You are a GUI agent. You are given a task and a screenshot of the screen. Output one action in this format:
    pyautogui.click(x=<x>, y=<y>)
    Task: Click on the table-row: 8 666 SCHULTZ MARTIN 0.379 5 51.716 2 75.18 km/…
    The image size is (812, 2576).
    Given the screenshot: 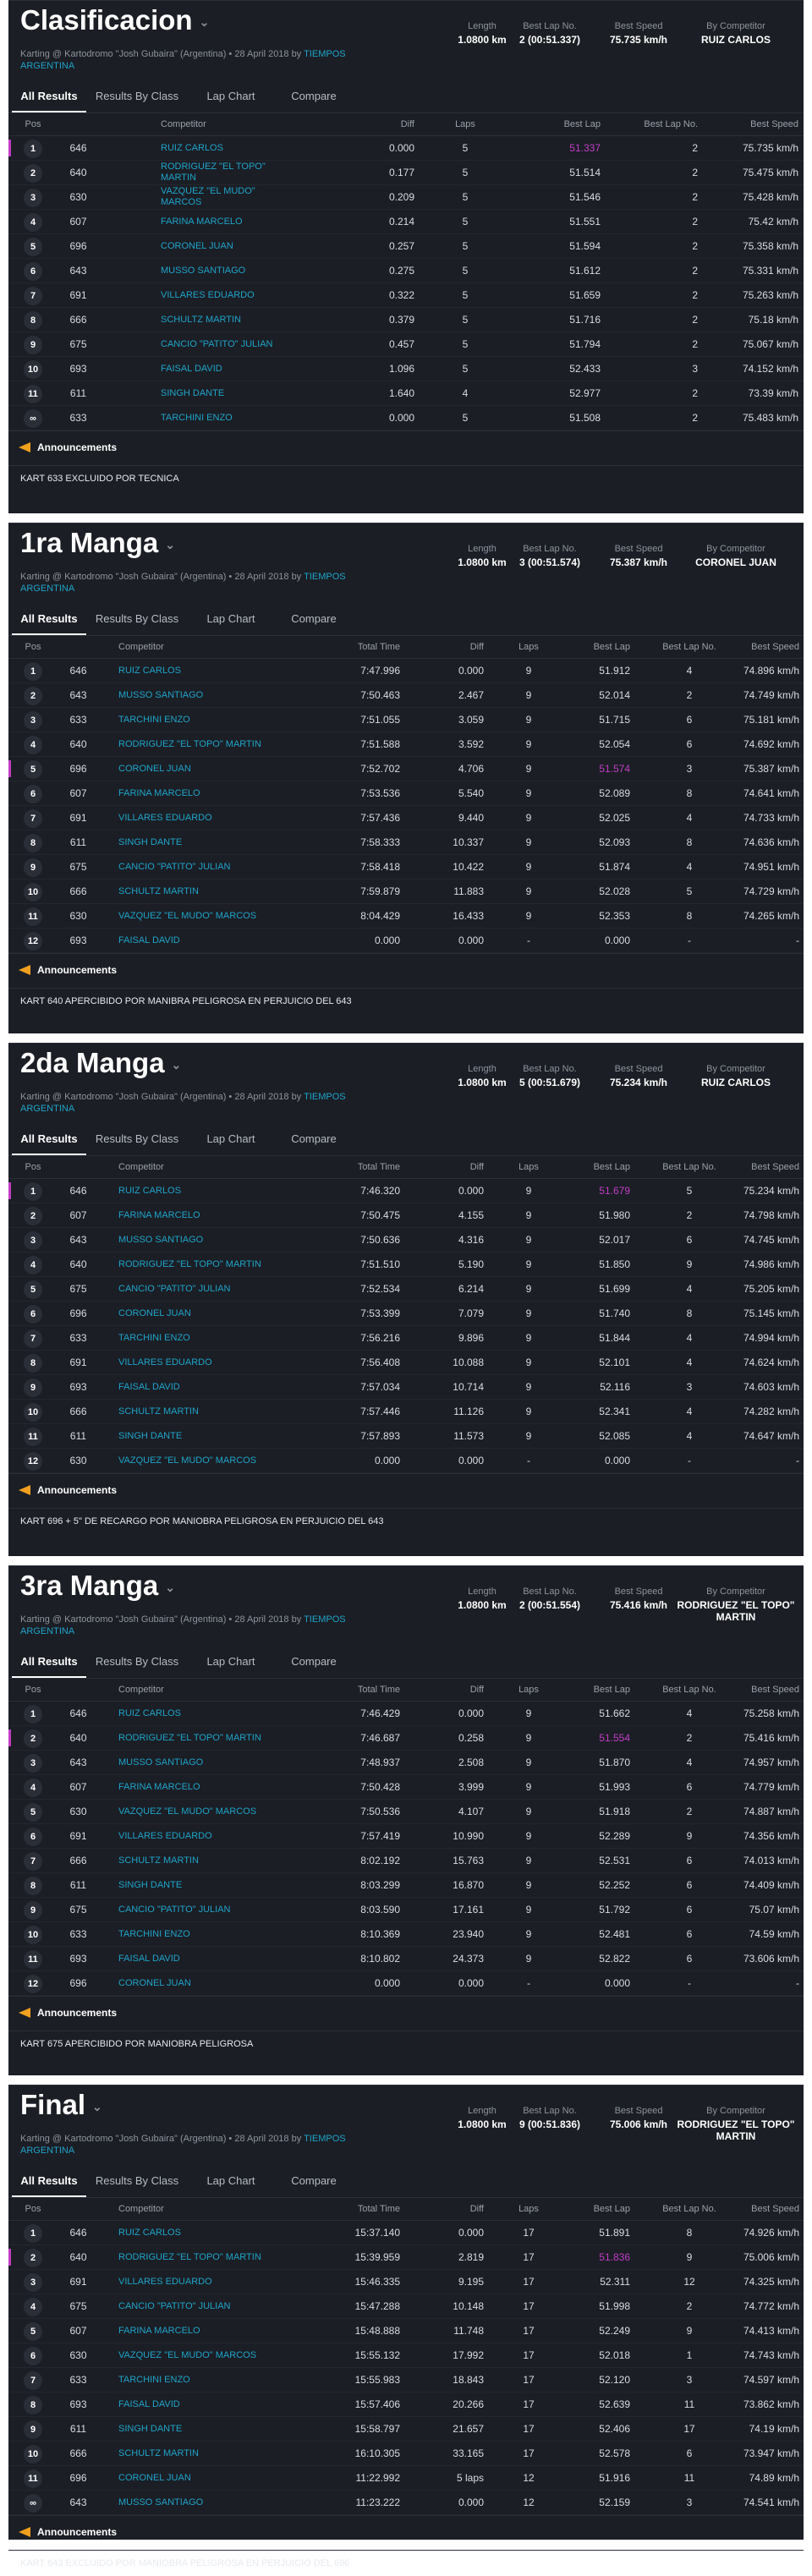 What is the action you would take?
    pyautogui.click(x=406, y=320)
    